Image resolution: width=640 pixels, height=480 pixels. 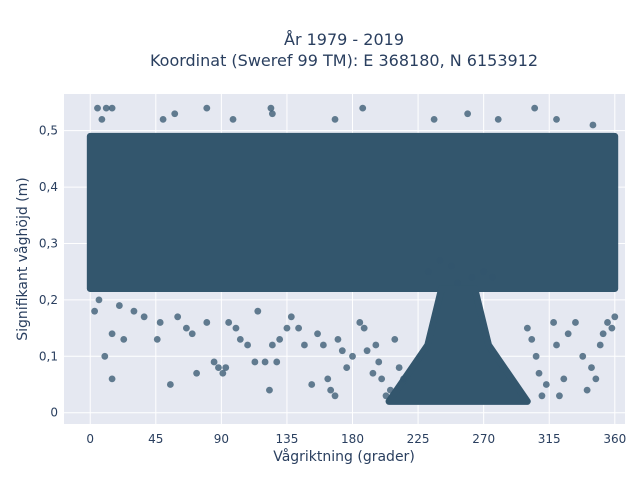 What do you see at coordinates (22, 258) in the screenshot?
I see `y-axis-title: Signifikant våghöjd (m)` at bounding box center [22, 258].